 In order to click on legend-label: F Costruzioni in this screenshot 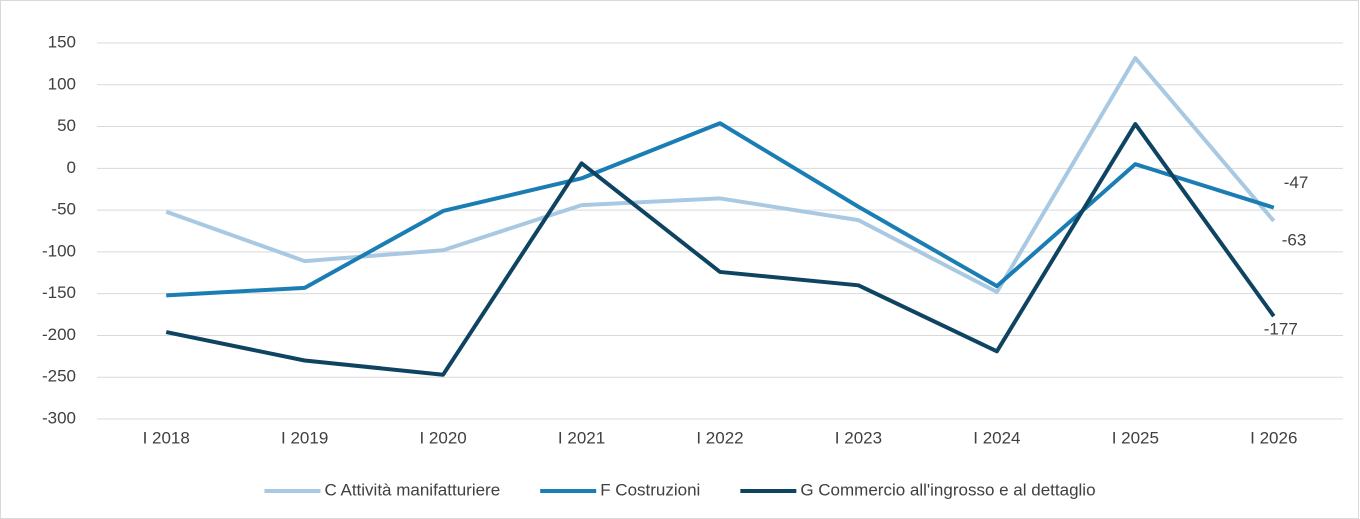, I will do `click(650, 489)`.